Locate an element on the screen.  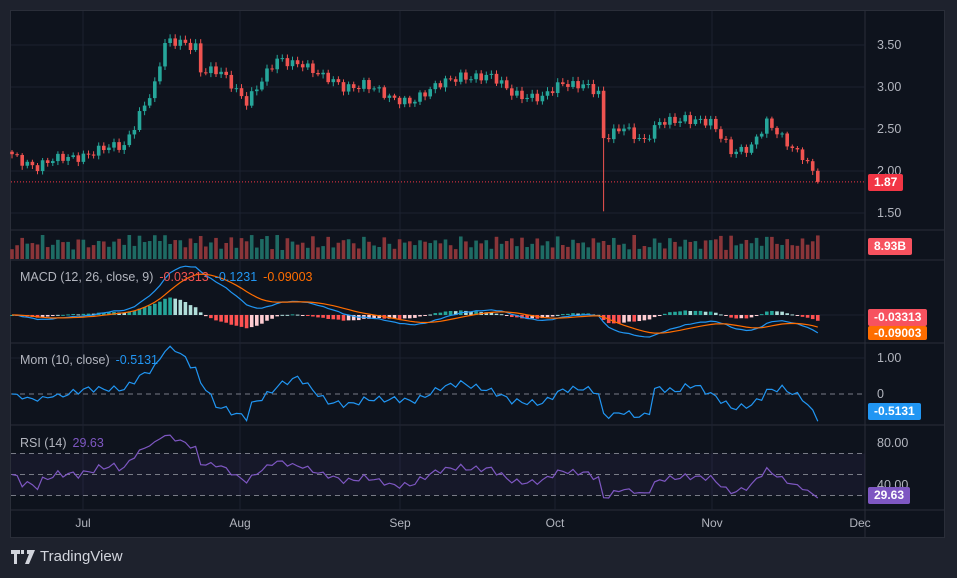
tradingview-logo: TradingView is located at coordinates (67, 556).